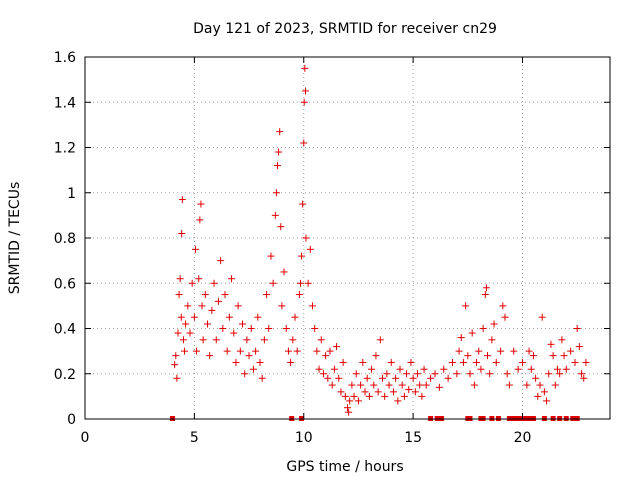  I want to click on x-tick-label: 15, so click(413, 438).